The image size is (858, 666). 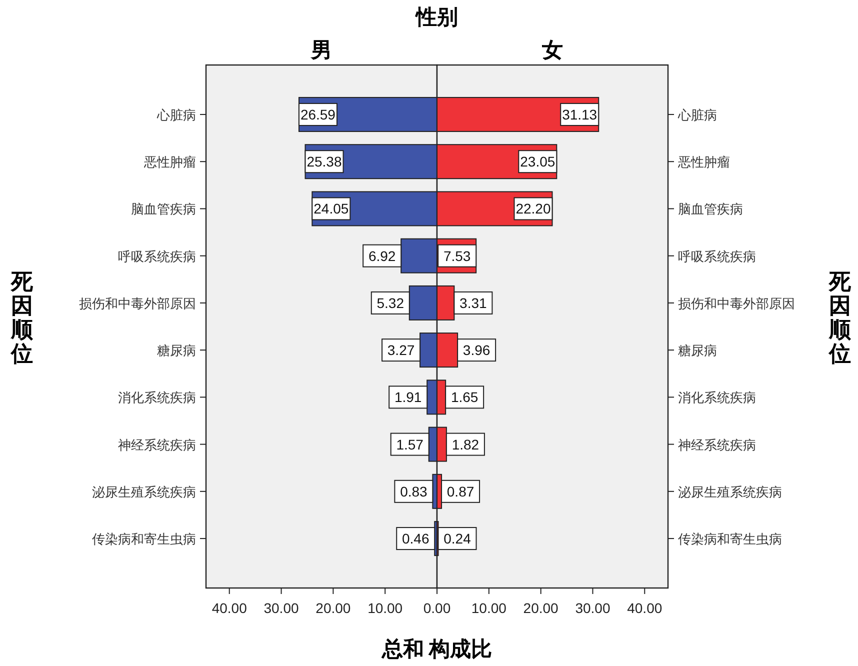 I want to click on data-label: 1.65, so click(x=464, y=397).